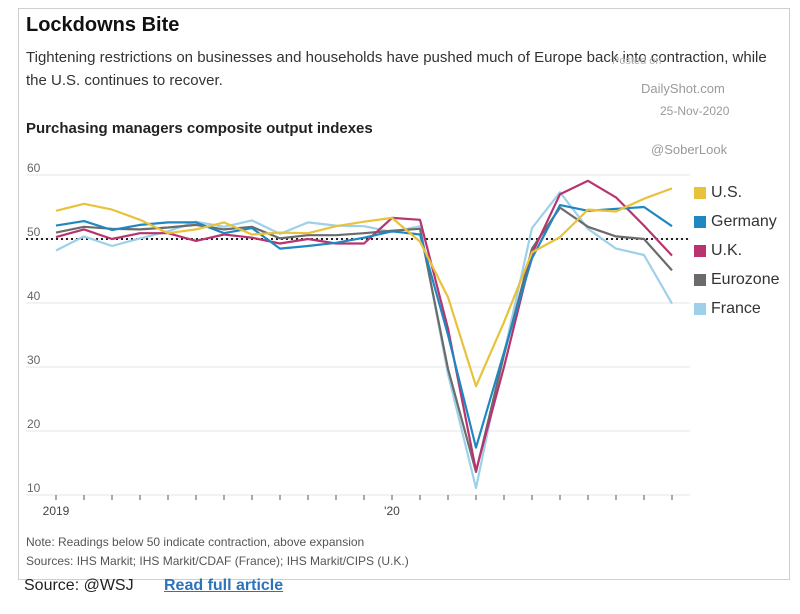 The image size is (800, 614). Describe the element at coordinates (727, 250) in the screenshot. I see `legend-label-u-k: U.K.` at that location.